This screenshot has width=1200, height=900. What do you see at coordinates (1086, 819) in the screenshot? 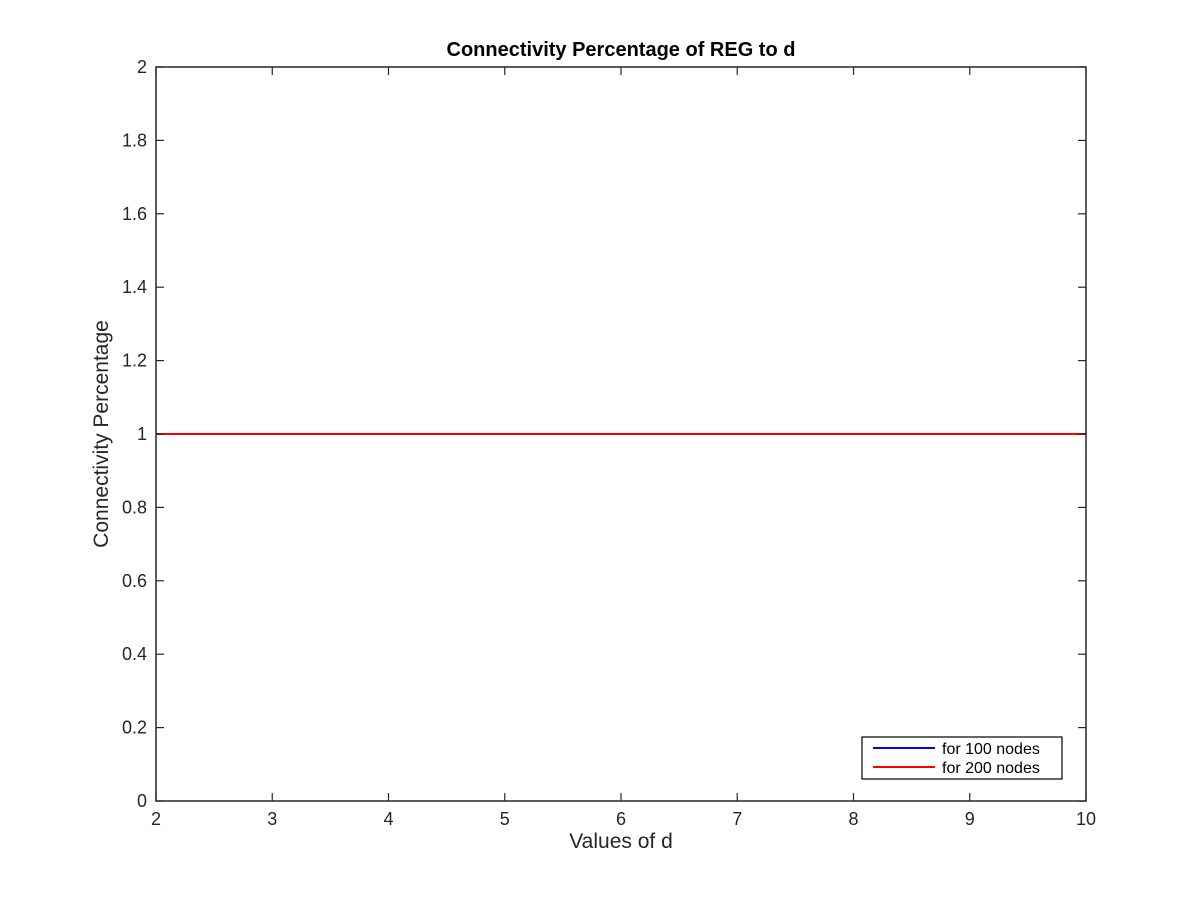
I see `x-tick-label: 10` at bounding box center [1086, 819].